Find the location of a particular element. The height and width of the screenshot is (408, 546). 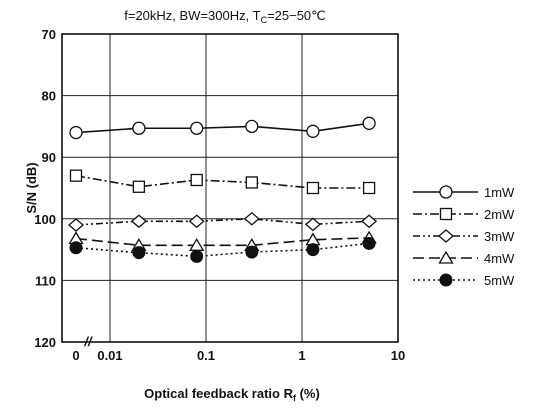

legend-item-1mW: 1mW is located at coordinates (464, 192).